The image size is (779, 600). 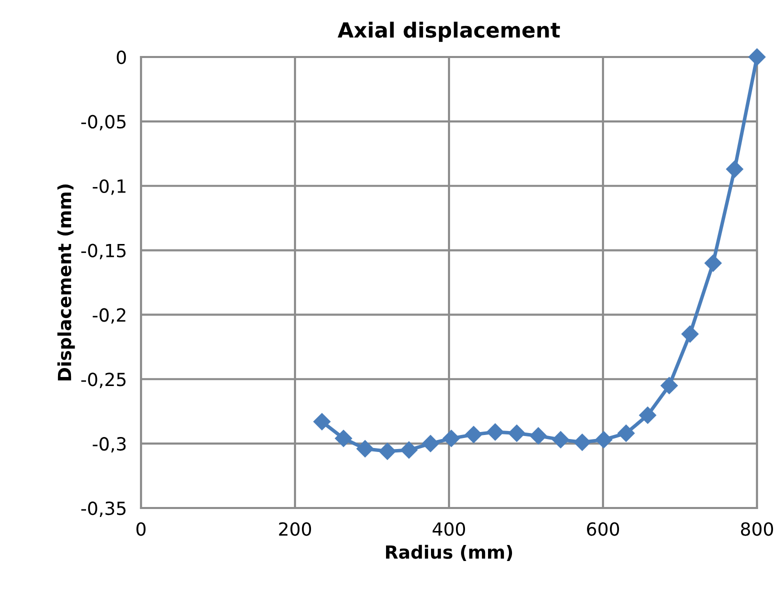 I want to click on y-tick-label: -0,35, so click(x=103, y=509).